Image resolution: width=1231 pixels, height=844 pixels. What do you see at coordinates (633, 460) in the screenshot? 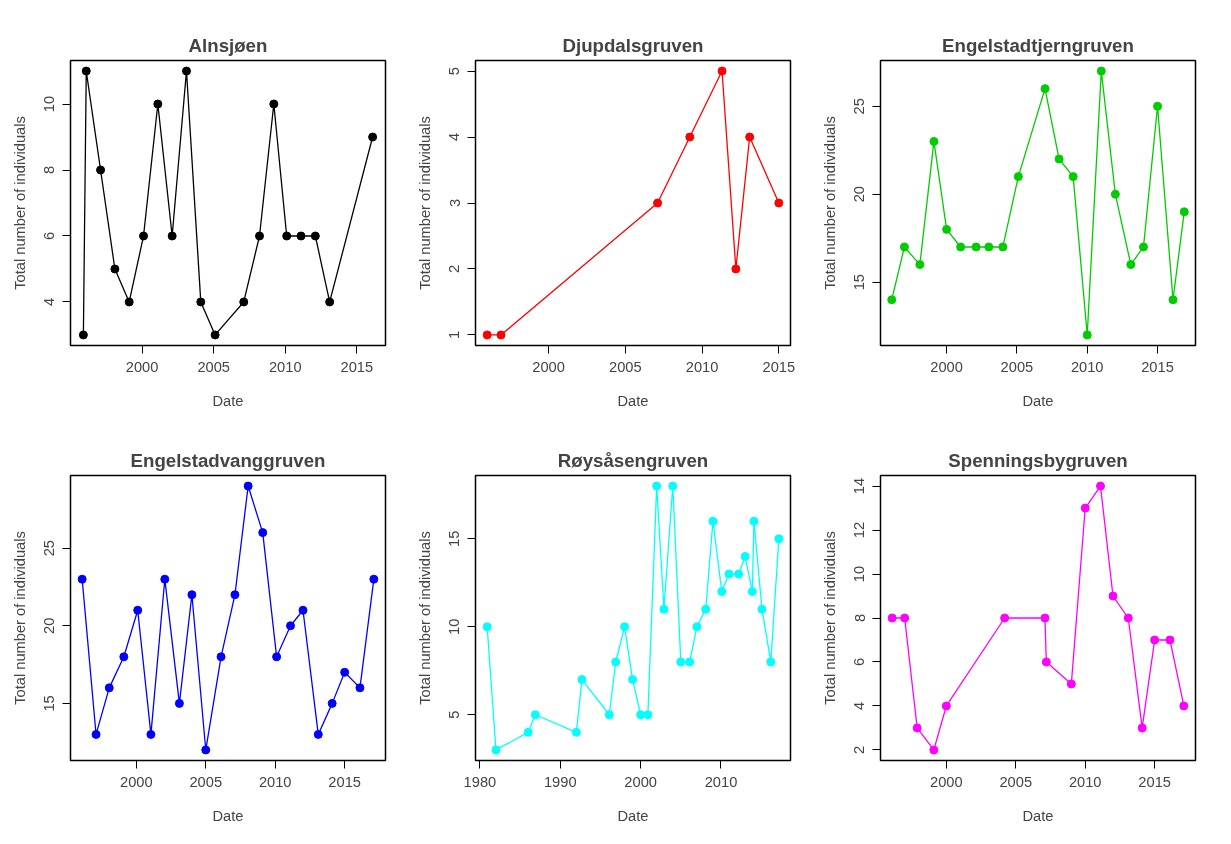
I see `chart-title: Røysåsengruven` at bounding box center [633, 460].